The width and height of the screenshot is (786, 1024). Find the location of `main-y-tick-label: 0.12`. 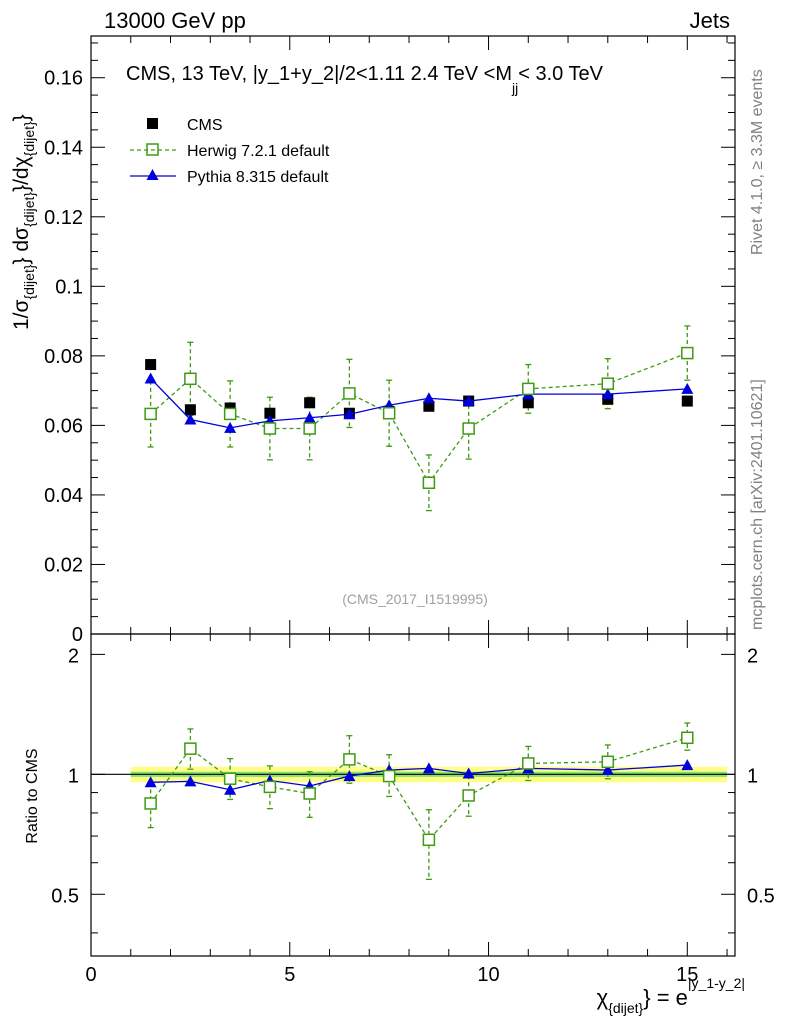

main-y-tick-label: 0.12 is located at coordinates (63, 218).